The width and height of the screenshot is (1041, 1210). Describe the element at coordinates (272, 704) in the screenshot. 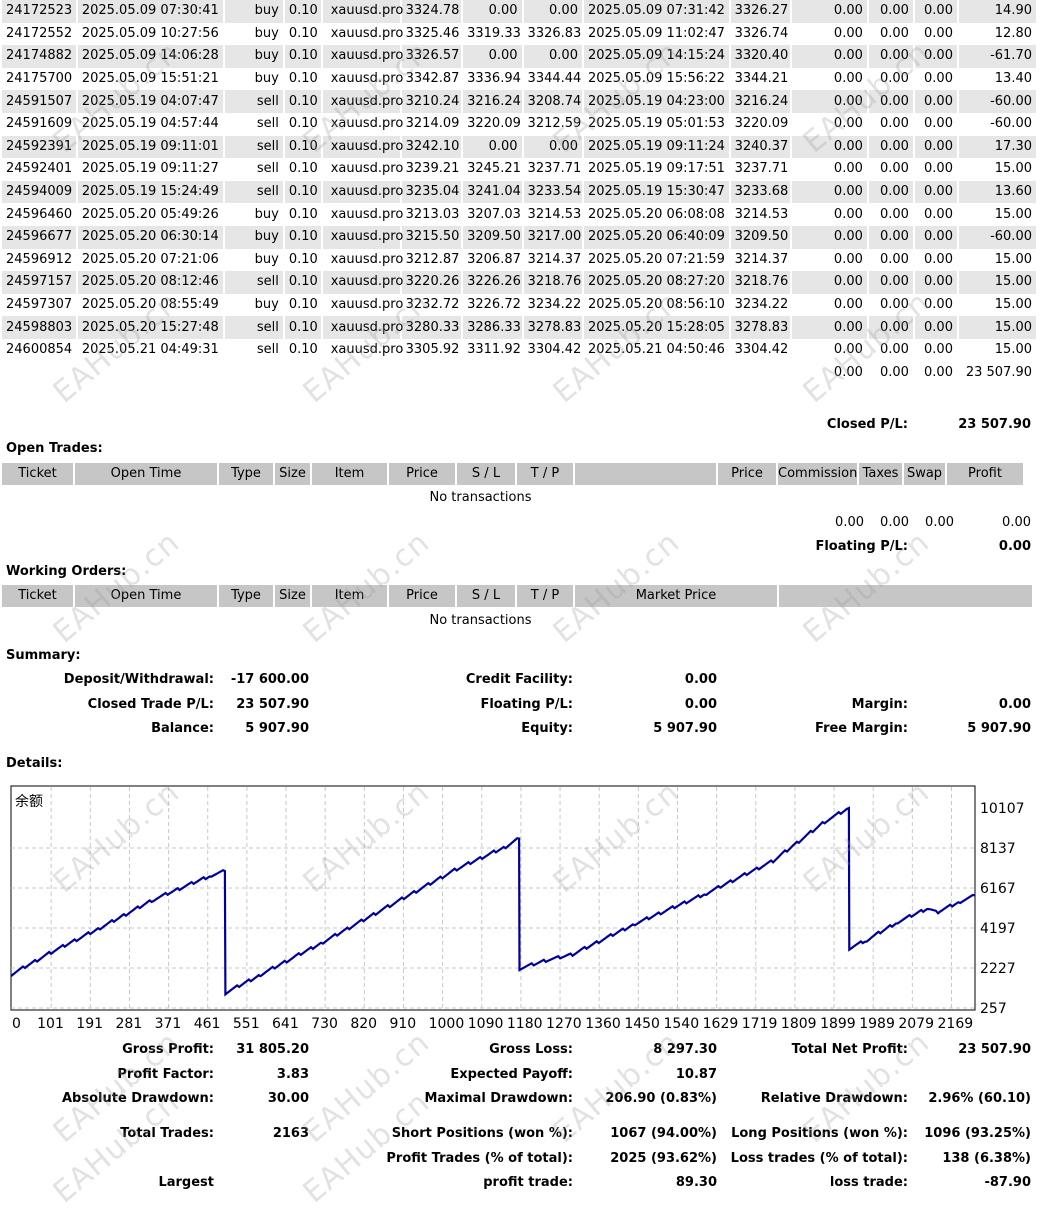

I see `closed-trade-pl-value: 23 507.90` at that location.